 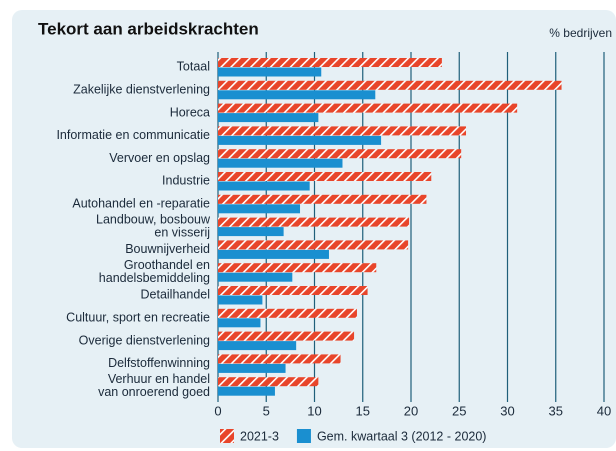 I want to click on x-tick-label: 10, so click(x=314, y=410).